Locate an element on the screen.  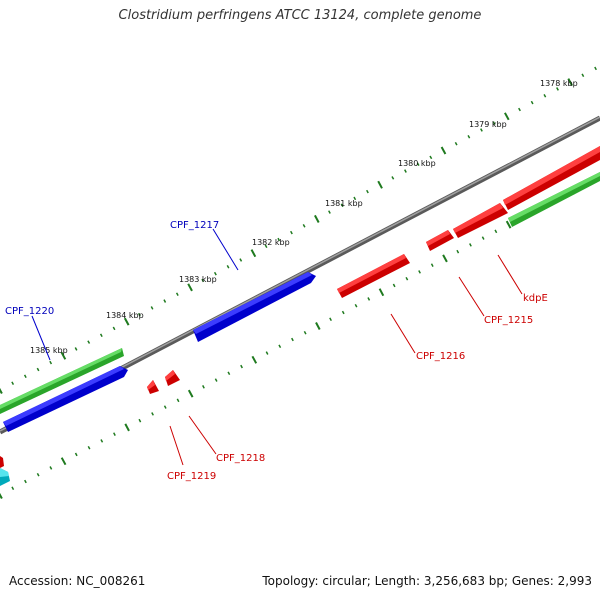
gene-bar-small-red is located at coordinates (440, 240).